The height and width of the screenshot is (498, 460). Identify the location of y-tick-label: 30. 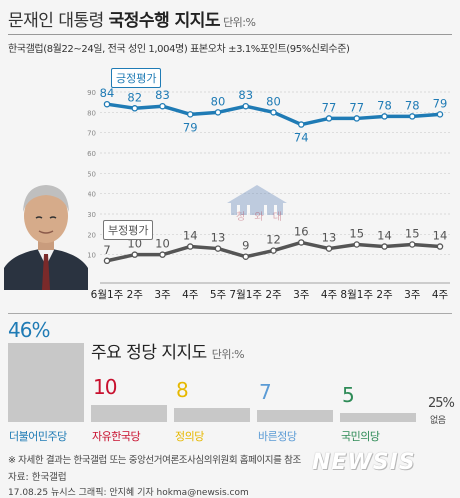
(91, 215).